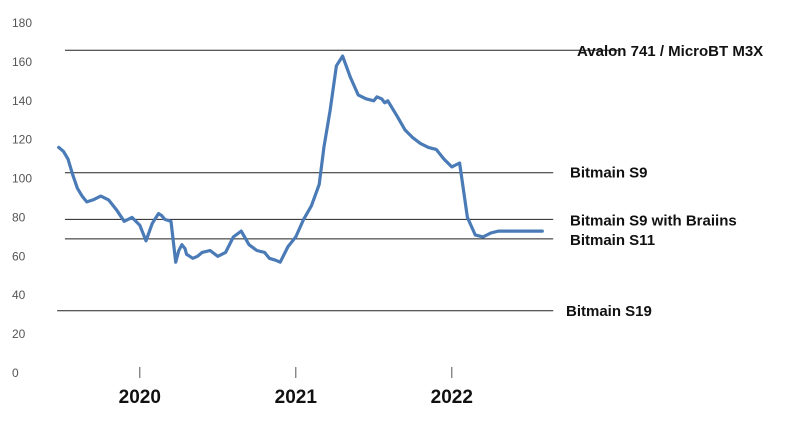  Describe the element at coordinates (609, 173) in the screenshot. I see `reference-line-label: Bitmain S9` at that location.